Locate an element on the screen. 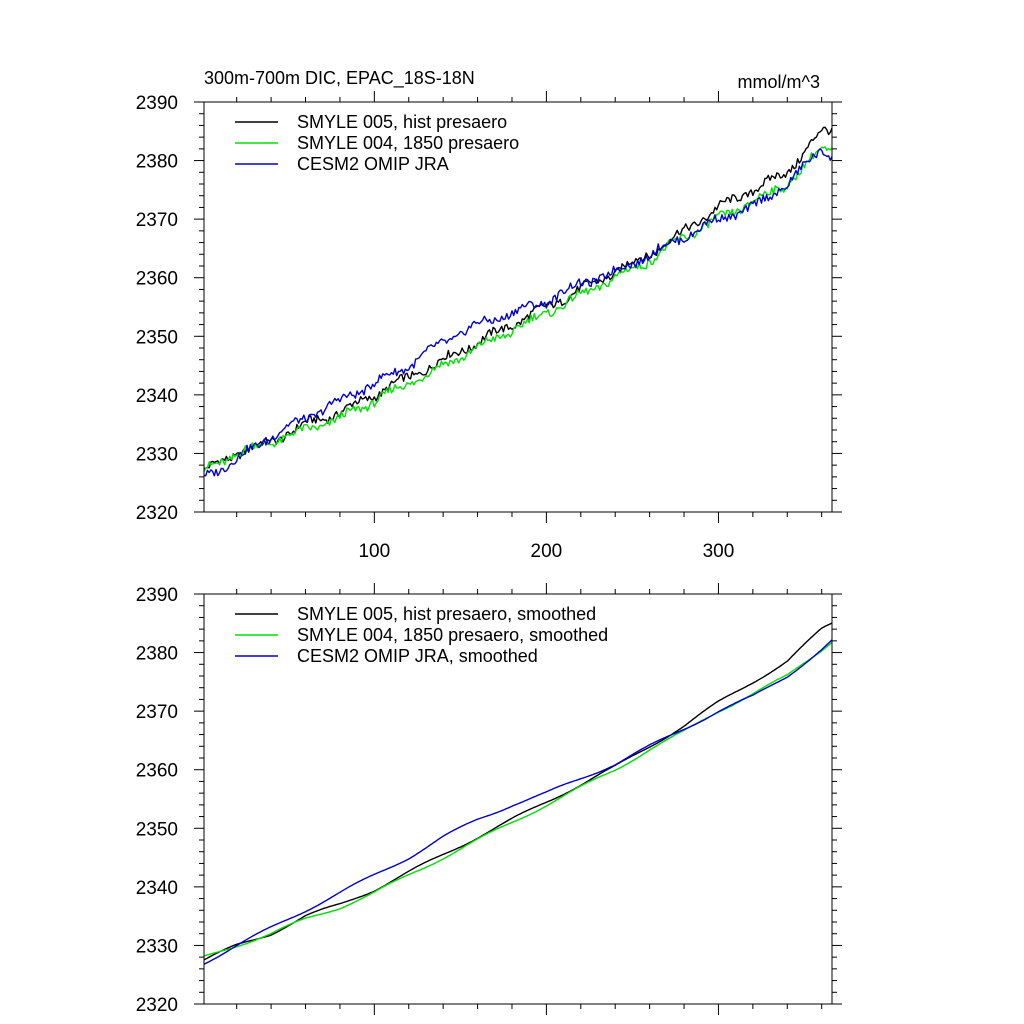 This screenshot has width=1024, height=1024. legend-label: CESM2 OMIP JRA, smoothed is located at coordinates (417, 656).